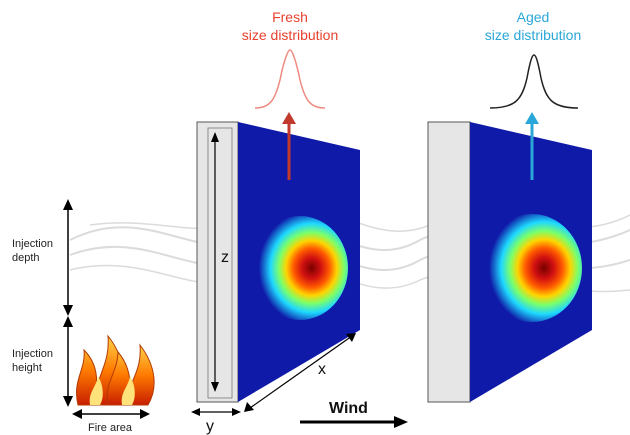  I want to click on injection-depth-line1: Injection, so click(32, 244).